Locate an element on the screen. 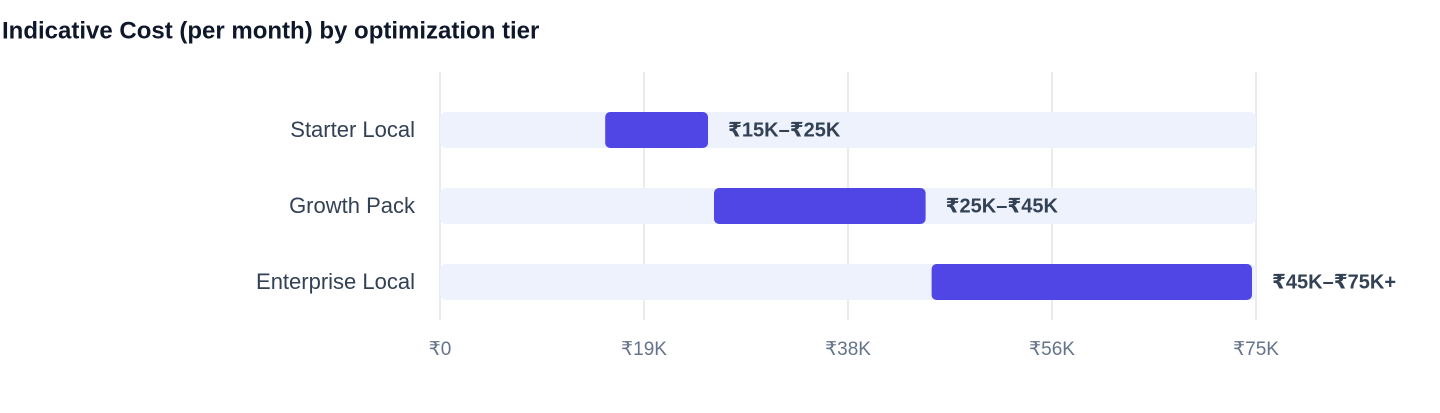 Image resolution: width=1440 pixels, height=413 pixels. value-label: ₹15K–₹25K is located at coordinates (784, 130).